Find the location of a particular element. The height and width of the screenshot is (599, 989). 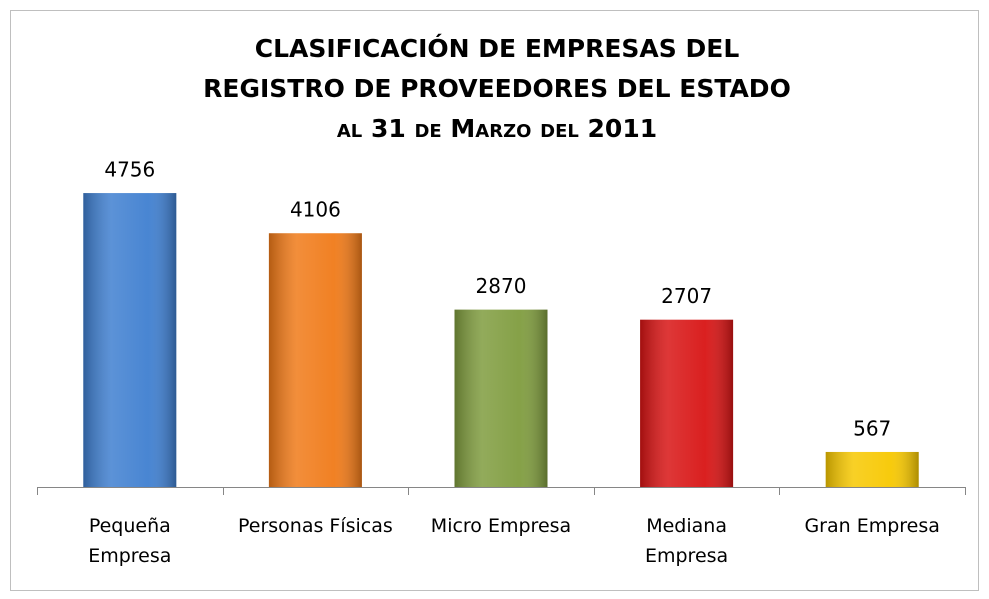

chart-title: REGISTRO DE PROVEEDORES DEL ESTADO is located at coordinates (497, 88).